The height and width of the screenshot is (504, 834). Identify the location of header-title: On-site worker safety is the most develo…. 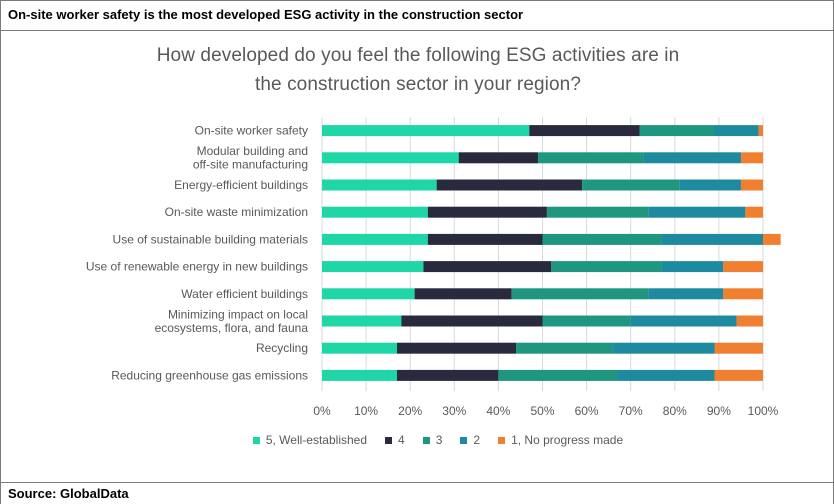
(266, 14).